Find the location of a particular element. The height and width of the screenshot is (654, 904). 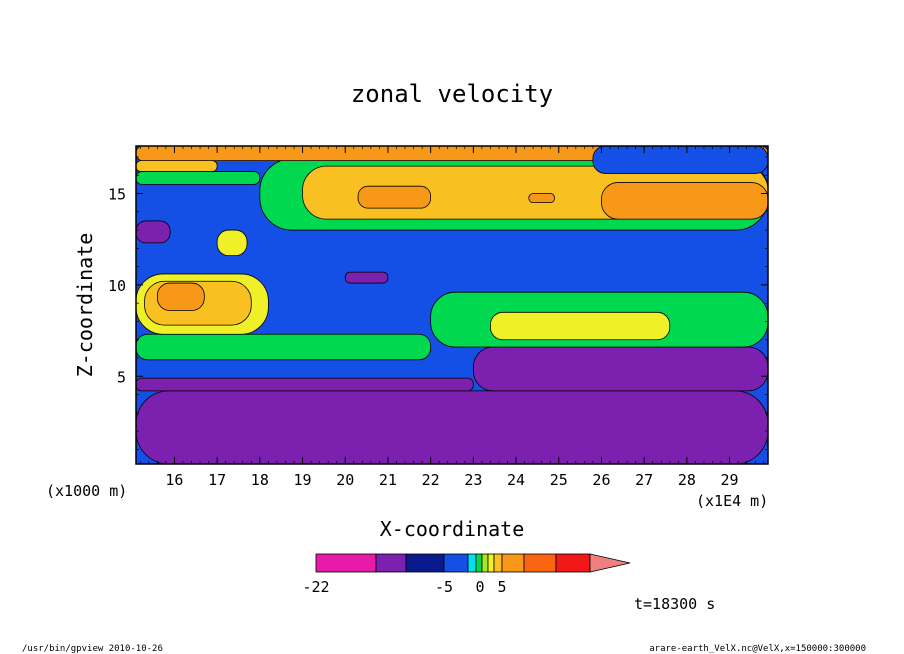

y-unit-label: (x1000 m) is located at coordinates (86, 491).